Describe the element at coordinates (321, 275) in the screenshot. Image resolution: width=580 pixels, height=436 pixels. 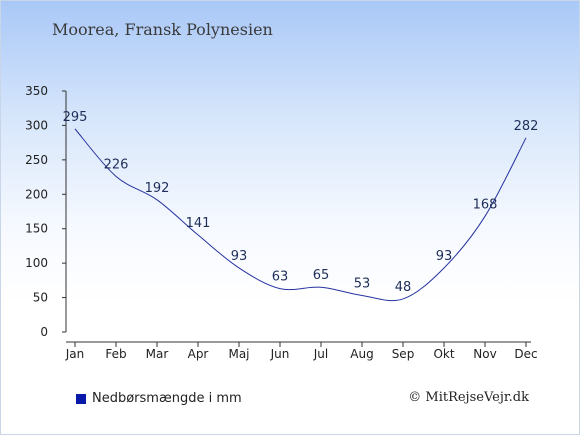
I see `data-label: 65` at that location.